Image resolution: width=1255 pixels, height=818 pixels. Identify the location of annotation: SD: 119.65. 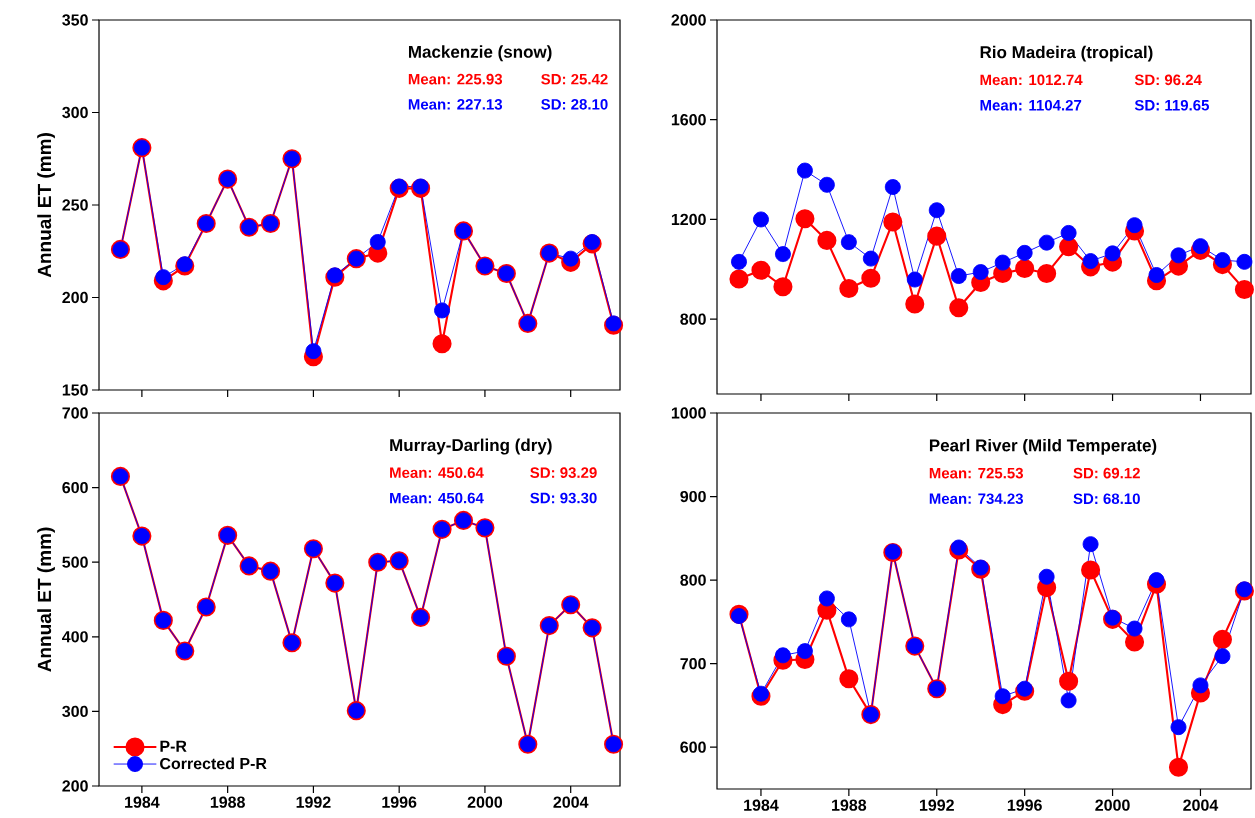
(1172, 105).